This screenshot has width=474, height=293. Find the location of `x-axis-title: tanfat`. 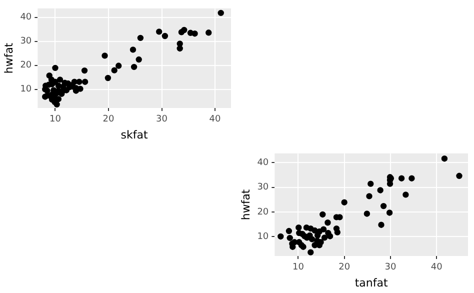

x-axis-title: tanfat is located at coordinates (371, 283).